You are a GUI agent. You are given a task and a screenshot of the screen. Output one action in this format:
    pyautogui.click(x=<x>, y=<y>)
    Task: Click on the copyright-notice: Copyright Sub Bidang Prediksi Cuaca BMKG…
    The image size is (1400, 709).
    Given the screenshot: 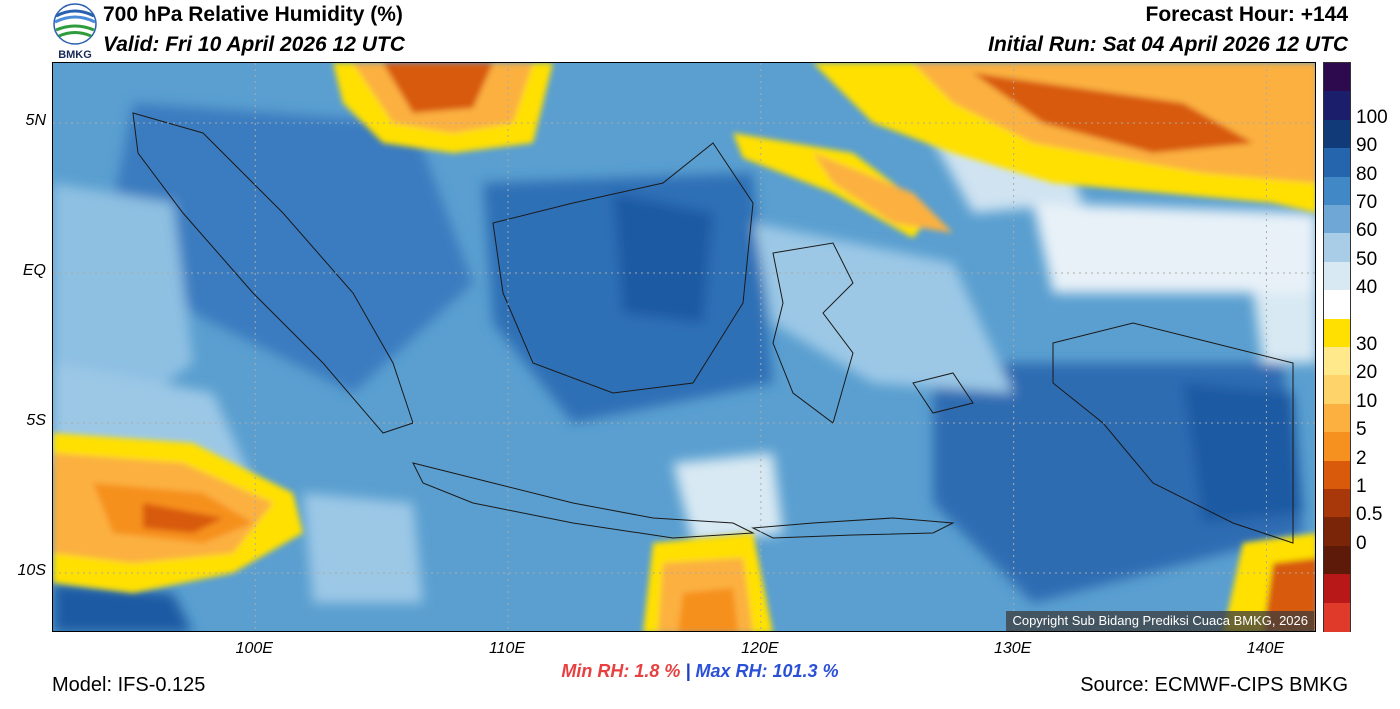 What is the action you would take?
    pyautogui.click(x=1160, y=621)
    